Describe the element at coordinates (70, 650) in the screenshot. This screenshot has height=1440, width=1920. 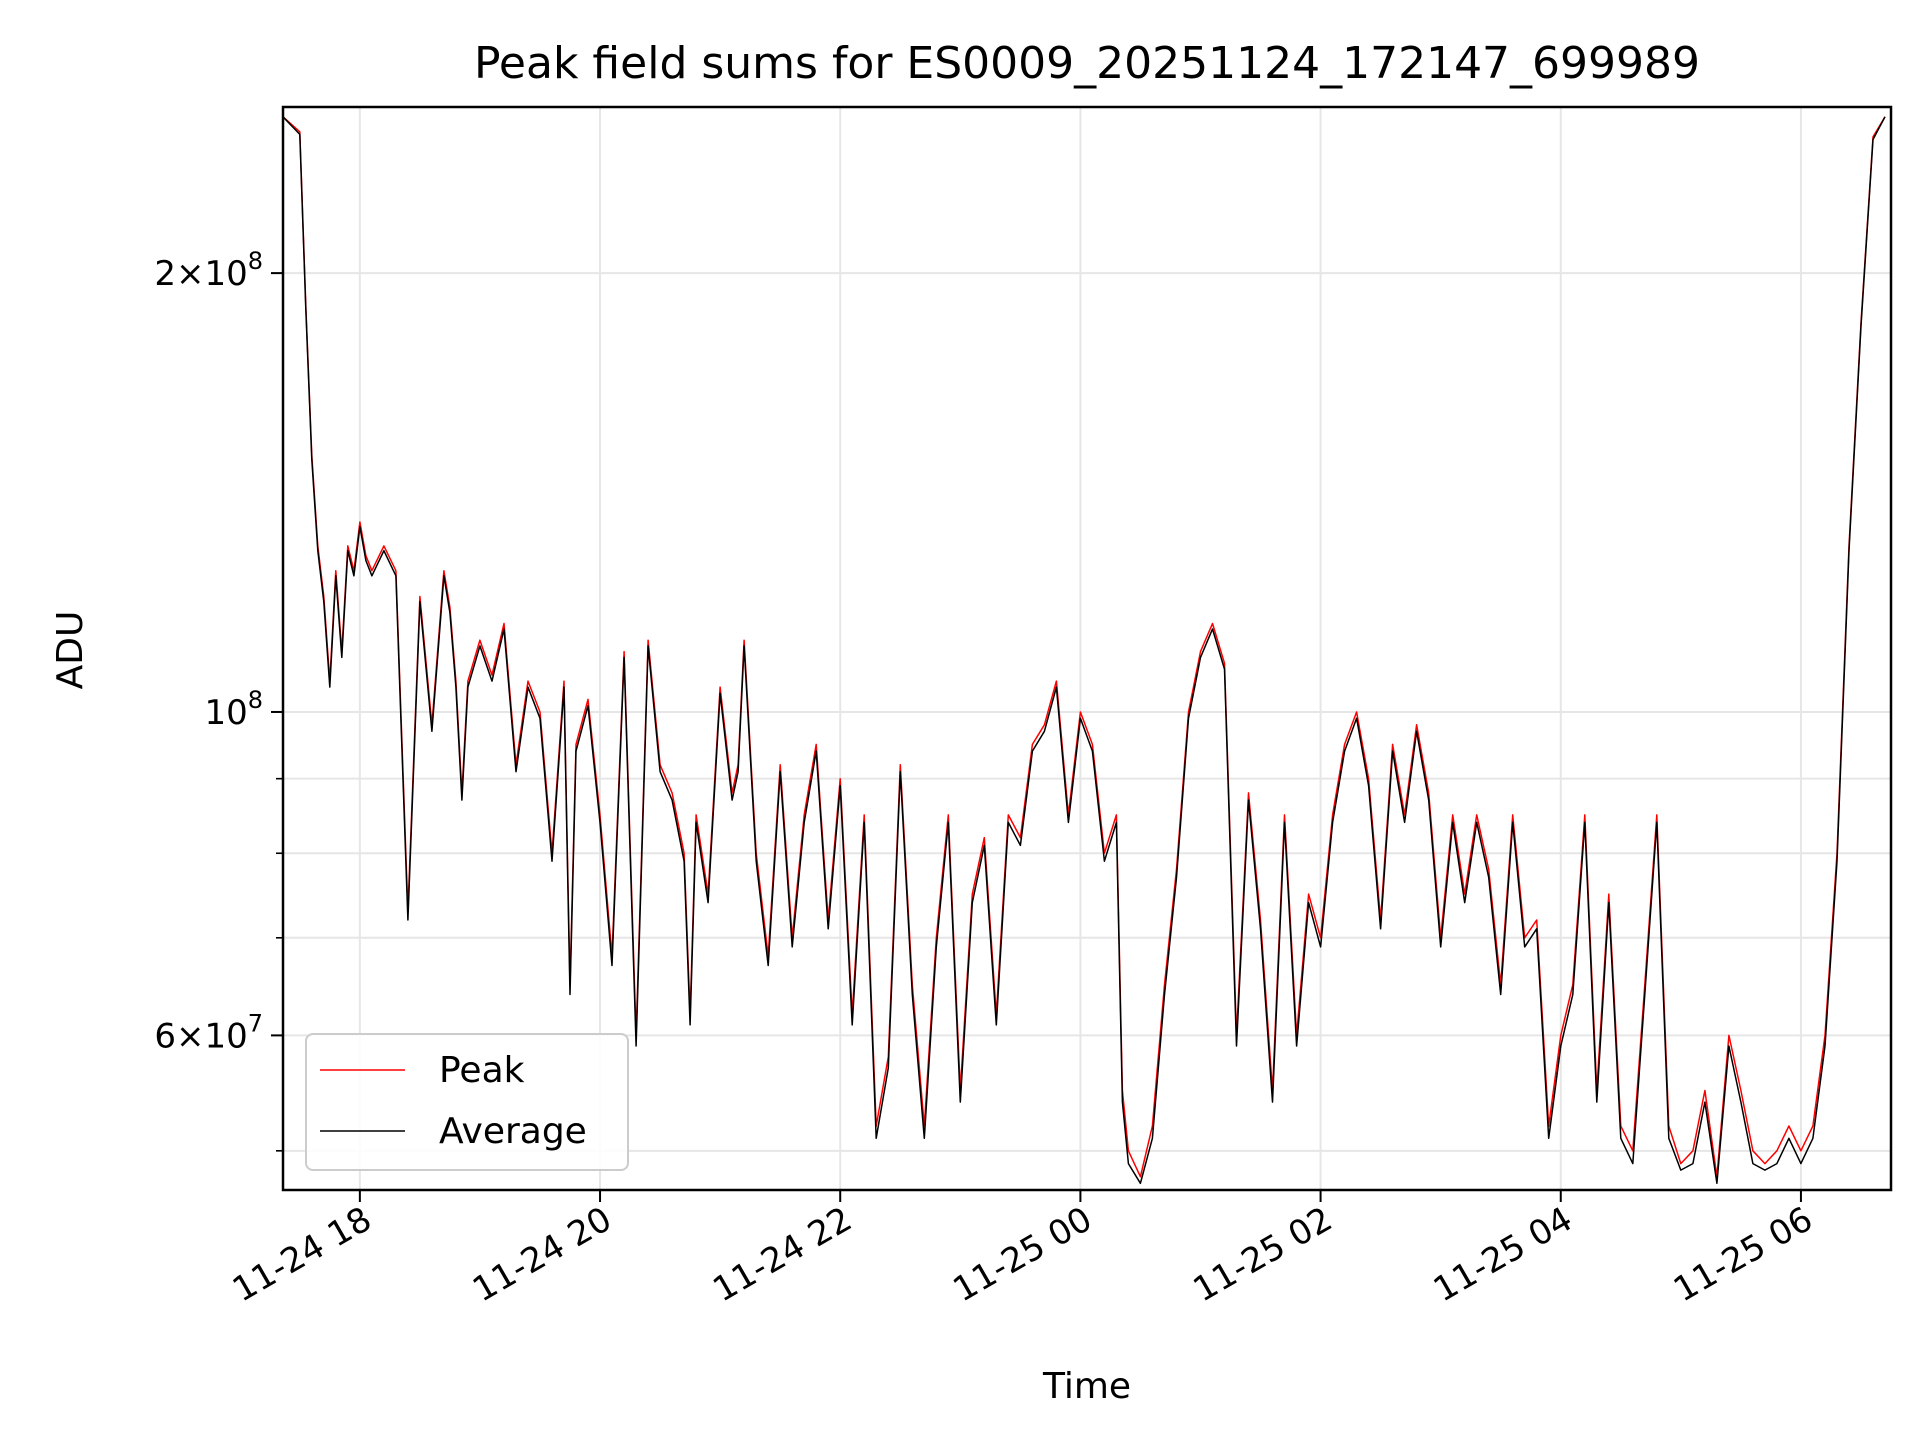
I see `y-axis-label: ADU` at that location.